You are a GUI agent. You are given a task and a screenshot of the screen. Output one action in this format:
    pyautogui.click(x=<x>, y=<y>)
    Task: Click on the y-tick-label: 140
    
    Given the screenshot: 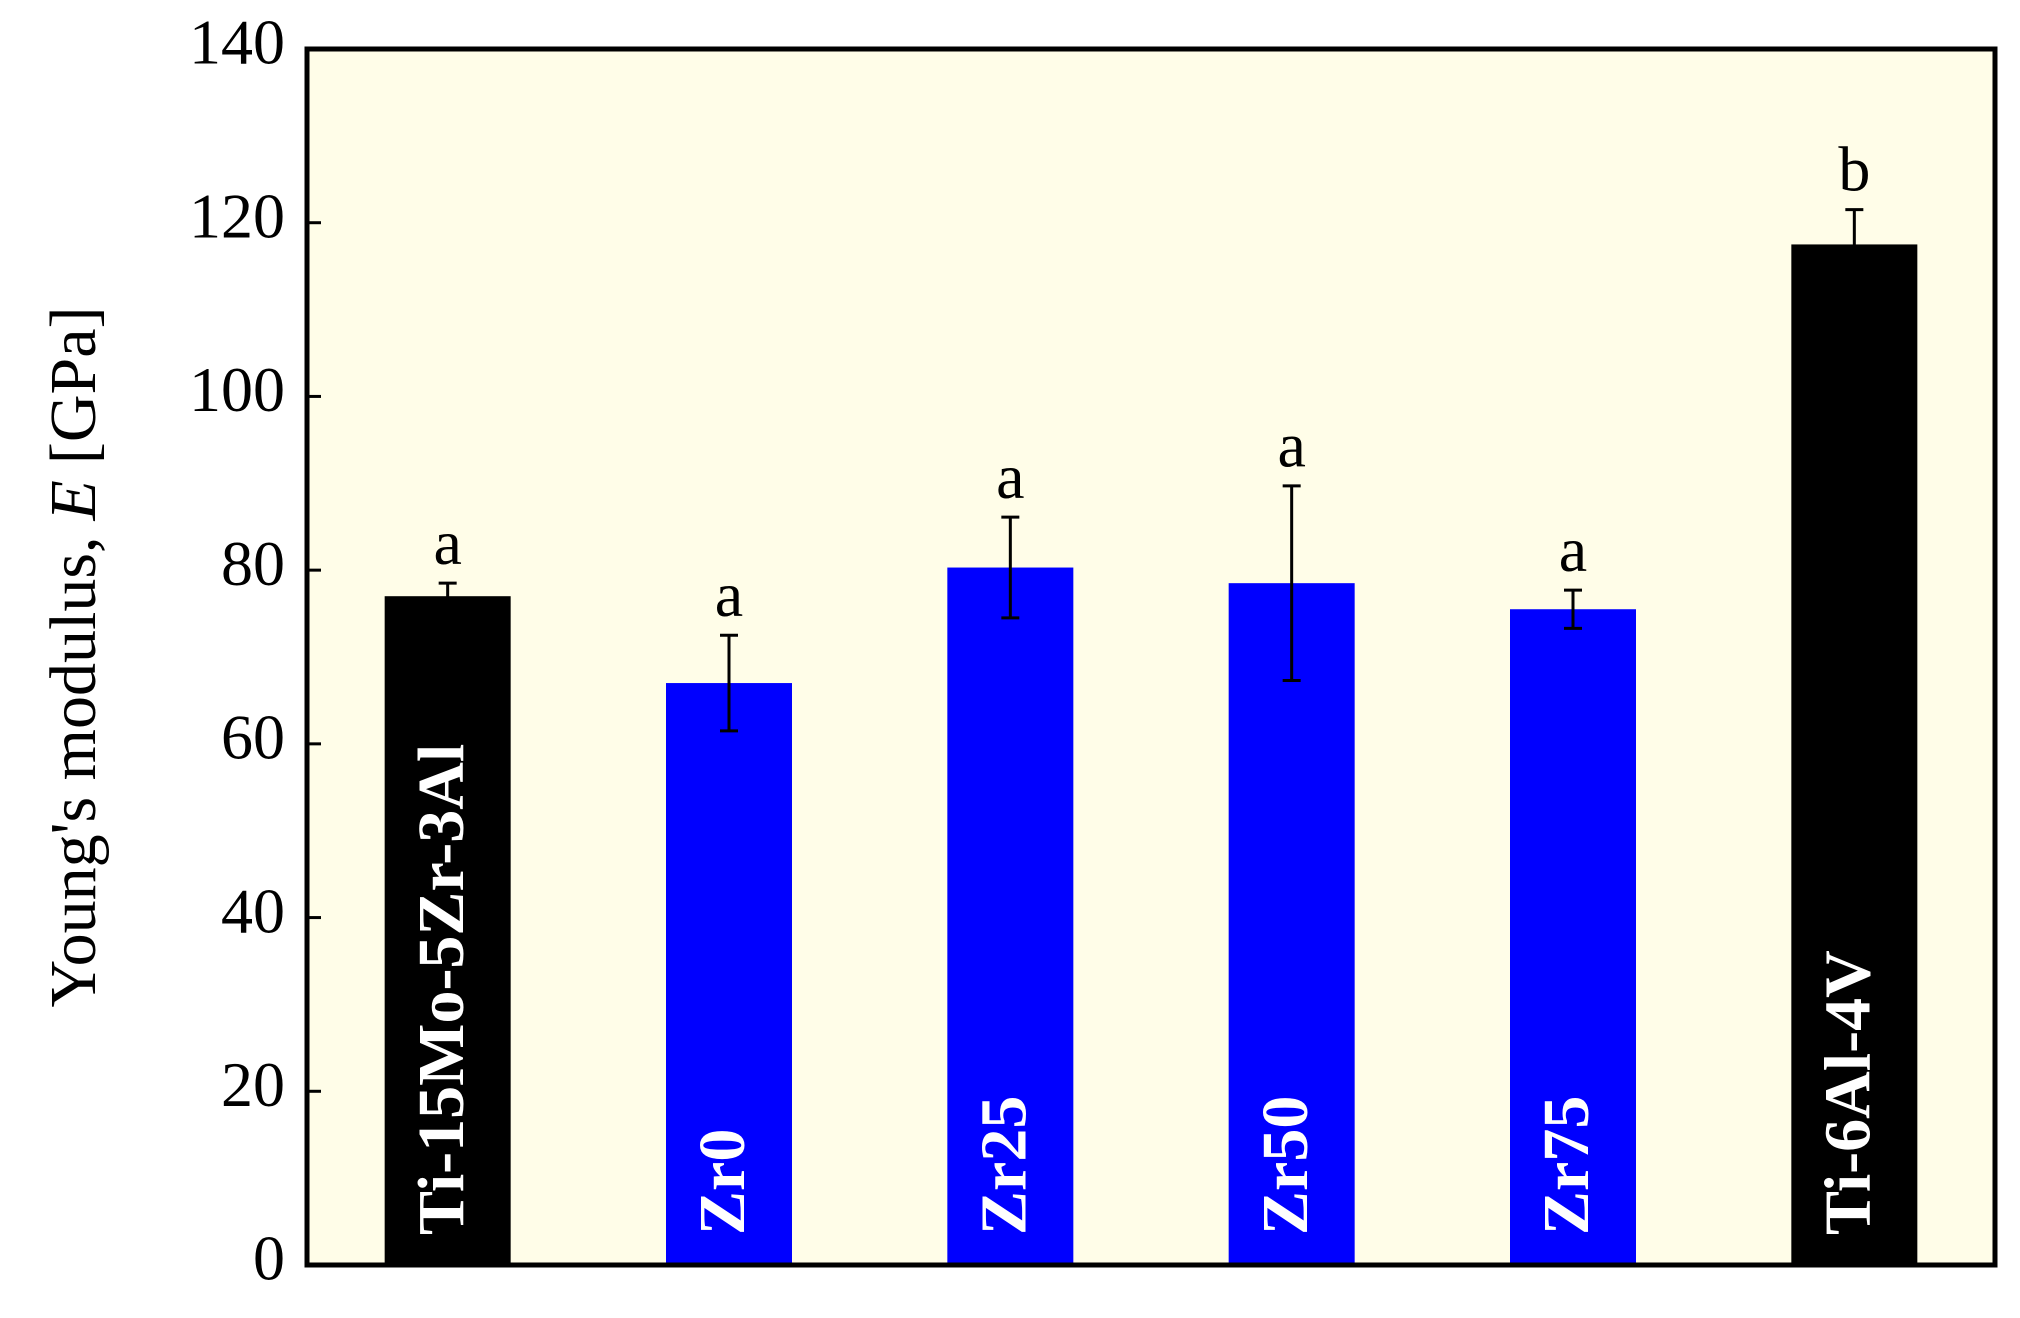 What is the action you would take?
    pyautogui.click(x=237, y=42)
    